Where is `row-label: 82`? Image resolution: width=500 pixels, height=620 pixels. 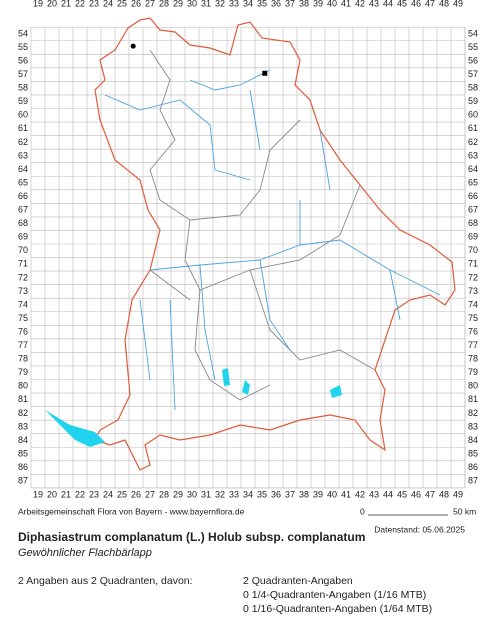 row-label: 82 is located at coordinates (23, 413).